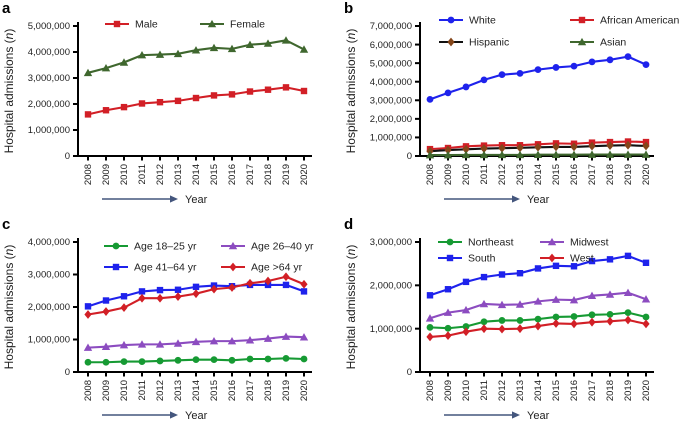  Describe the element at coordinates (628, 390) in the screenshot. I see `x-tick-label: 2019` at that location.